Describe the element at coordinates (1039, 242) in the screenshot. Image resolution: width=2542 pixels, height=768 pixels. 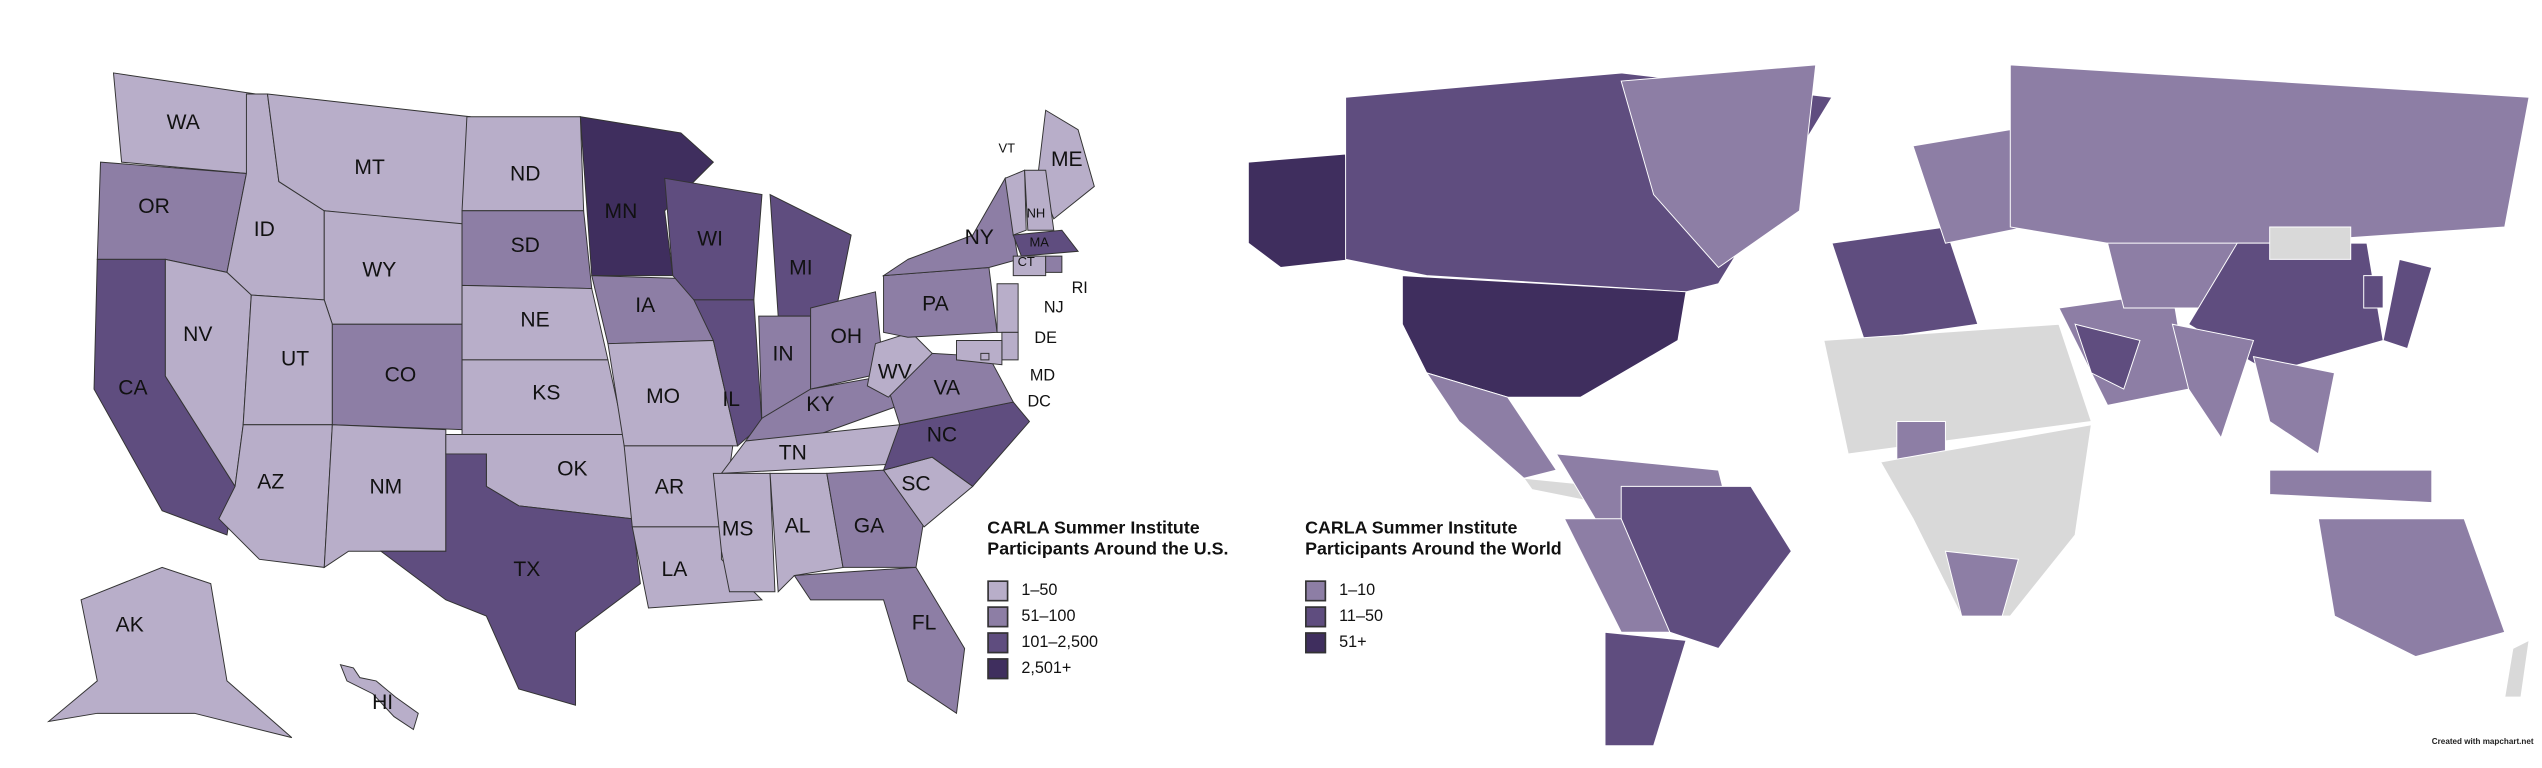
I see `state-label: MA` at that location.